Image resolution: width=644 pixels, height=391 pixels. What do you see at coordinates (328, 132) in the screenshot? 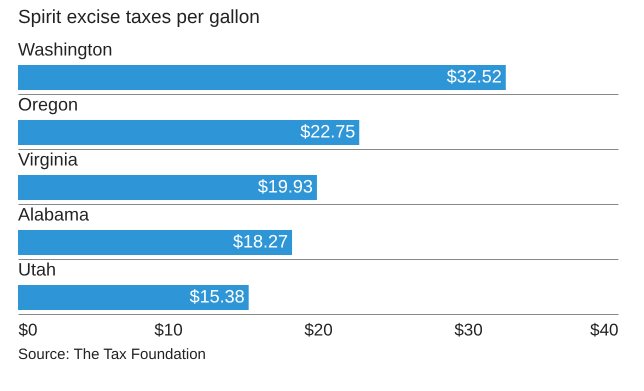
I see `data-label: $22.75` at bounding box center [328, 132].